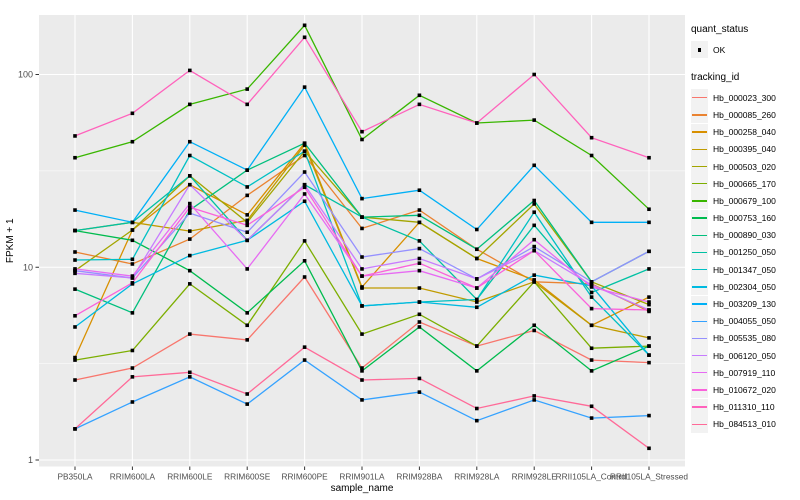 This screenshot has height=500, width=800. What do you see at coordinates (744, 114) in the screenshot?
I see `legend-item-label: Hb_000085_260` at bounding box center [744, 114].